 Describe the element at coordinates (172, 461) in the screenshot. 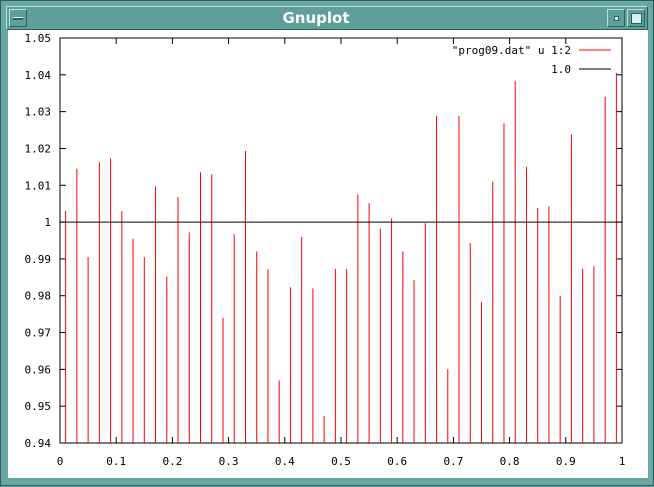

I see `x-tick-label: 0.2` at that location.